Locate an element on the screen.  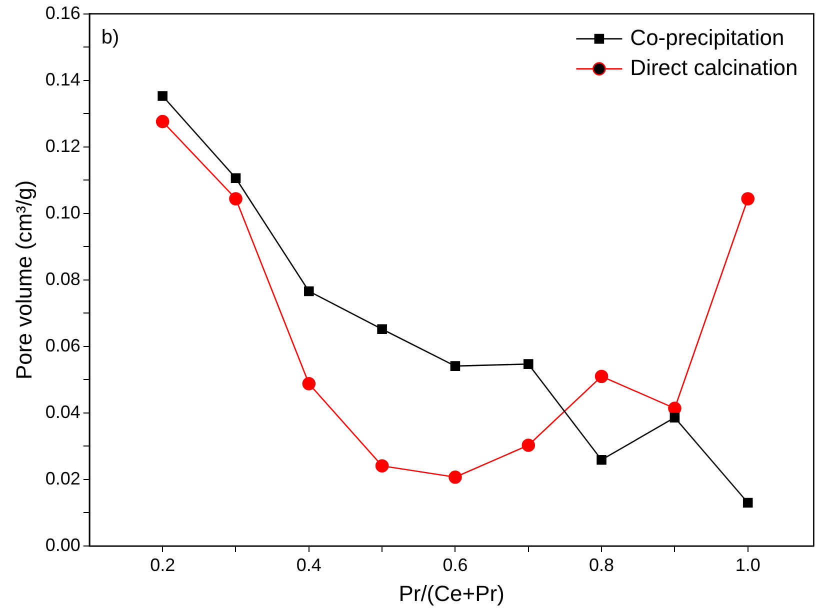
y-tick-label: 0.04 is located at coordinates (62, 412).